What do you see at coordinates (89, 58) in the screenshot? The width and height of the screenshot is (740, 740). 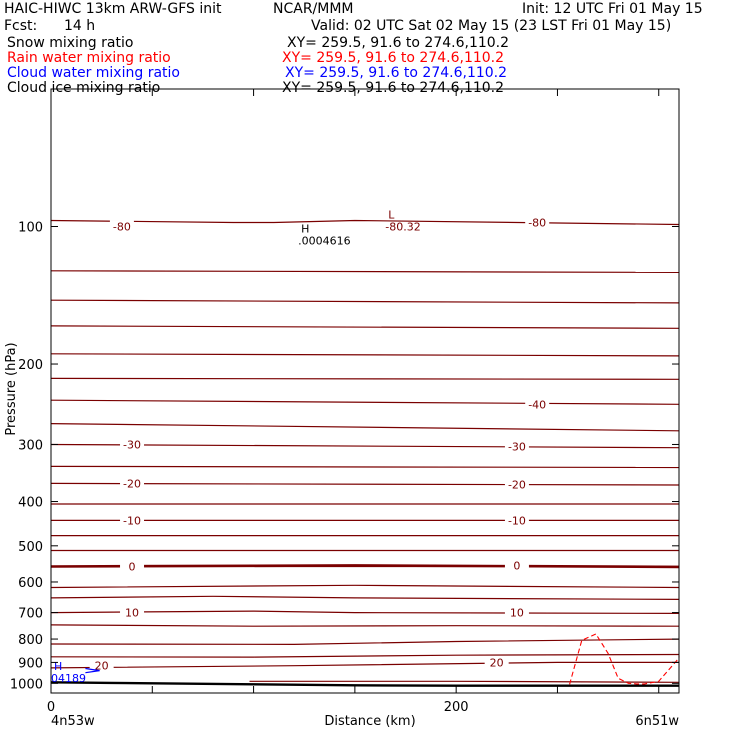 I see `field-name-rain: Rain water mixing ratio` at bounding box center [89, 58].